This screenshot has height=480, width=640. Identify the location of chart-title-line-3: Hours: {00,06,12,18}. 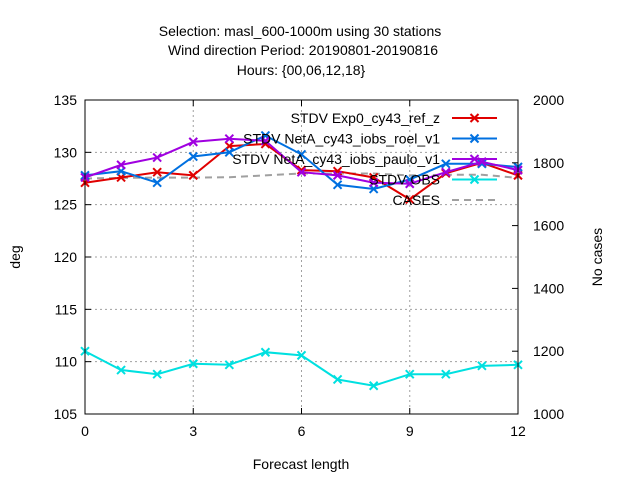
(301, 70).